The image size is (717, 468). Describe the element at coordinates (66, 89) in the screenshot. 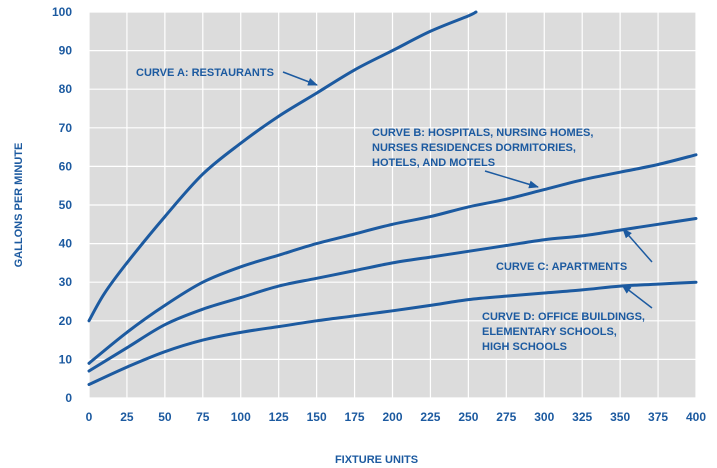

I see `y-tick-label: 80` at that location.